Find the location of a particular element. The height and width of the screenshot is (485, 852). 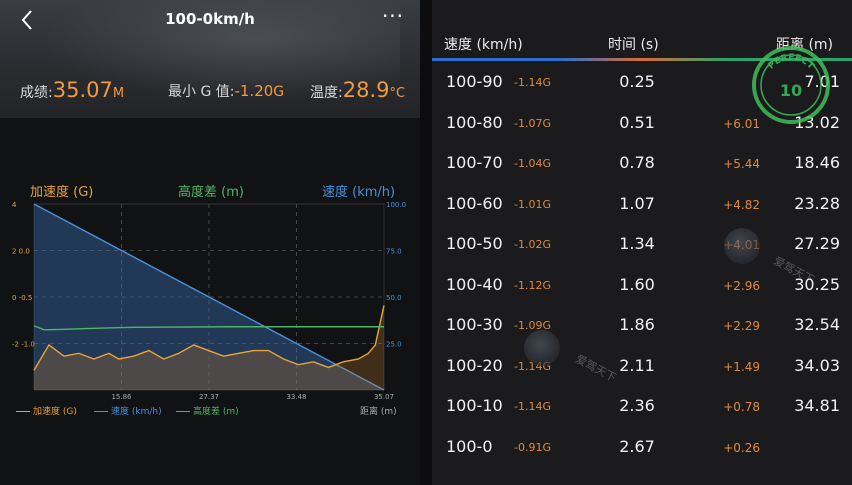

min-g-value: -1.20 is located at coordinates (254, 91).